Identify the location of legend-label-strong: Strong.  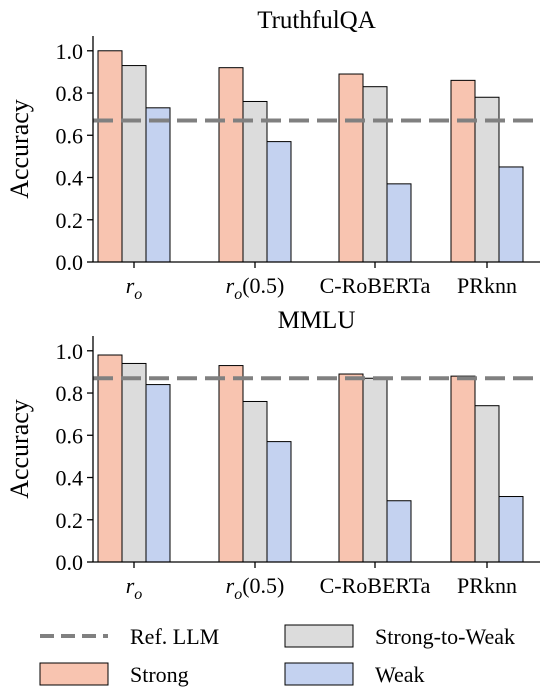
(159, 674).